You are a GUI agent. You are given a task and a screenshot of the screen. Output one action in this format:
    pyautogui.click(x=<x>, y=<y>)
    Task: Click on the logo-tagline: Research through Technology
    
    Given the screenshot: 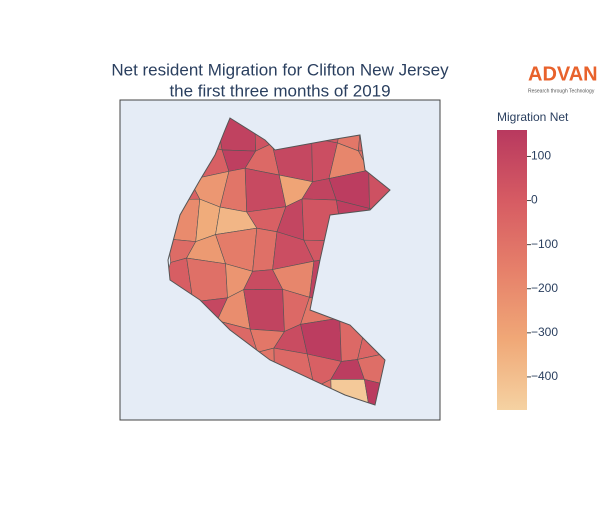 What is the action you would take?
    pyautogui.click(x=561, y=91)
    